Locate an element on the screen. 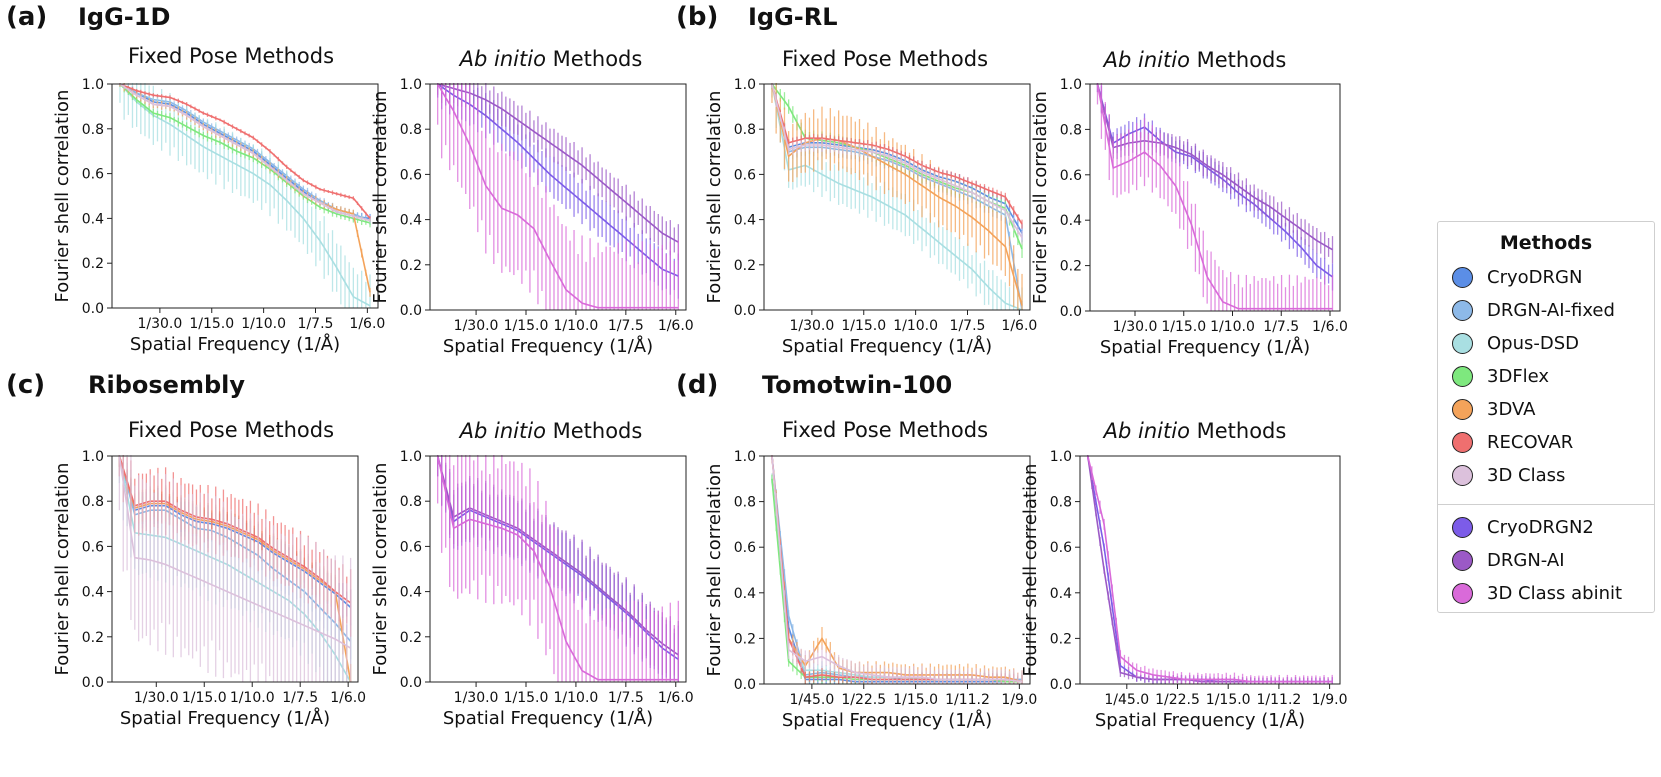 The height and width of the screenshot is (777, 1661). series-drgn-ai-fixed is located at coordinates (897, 569).